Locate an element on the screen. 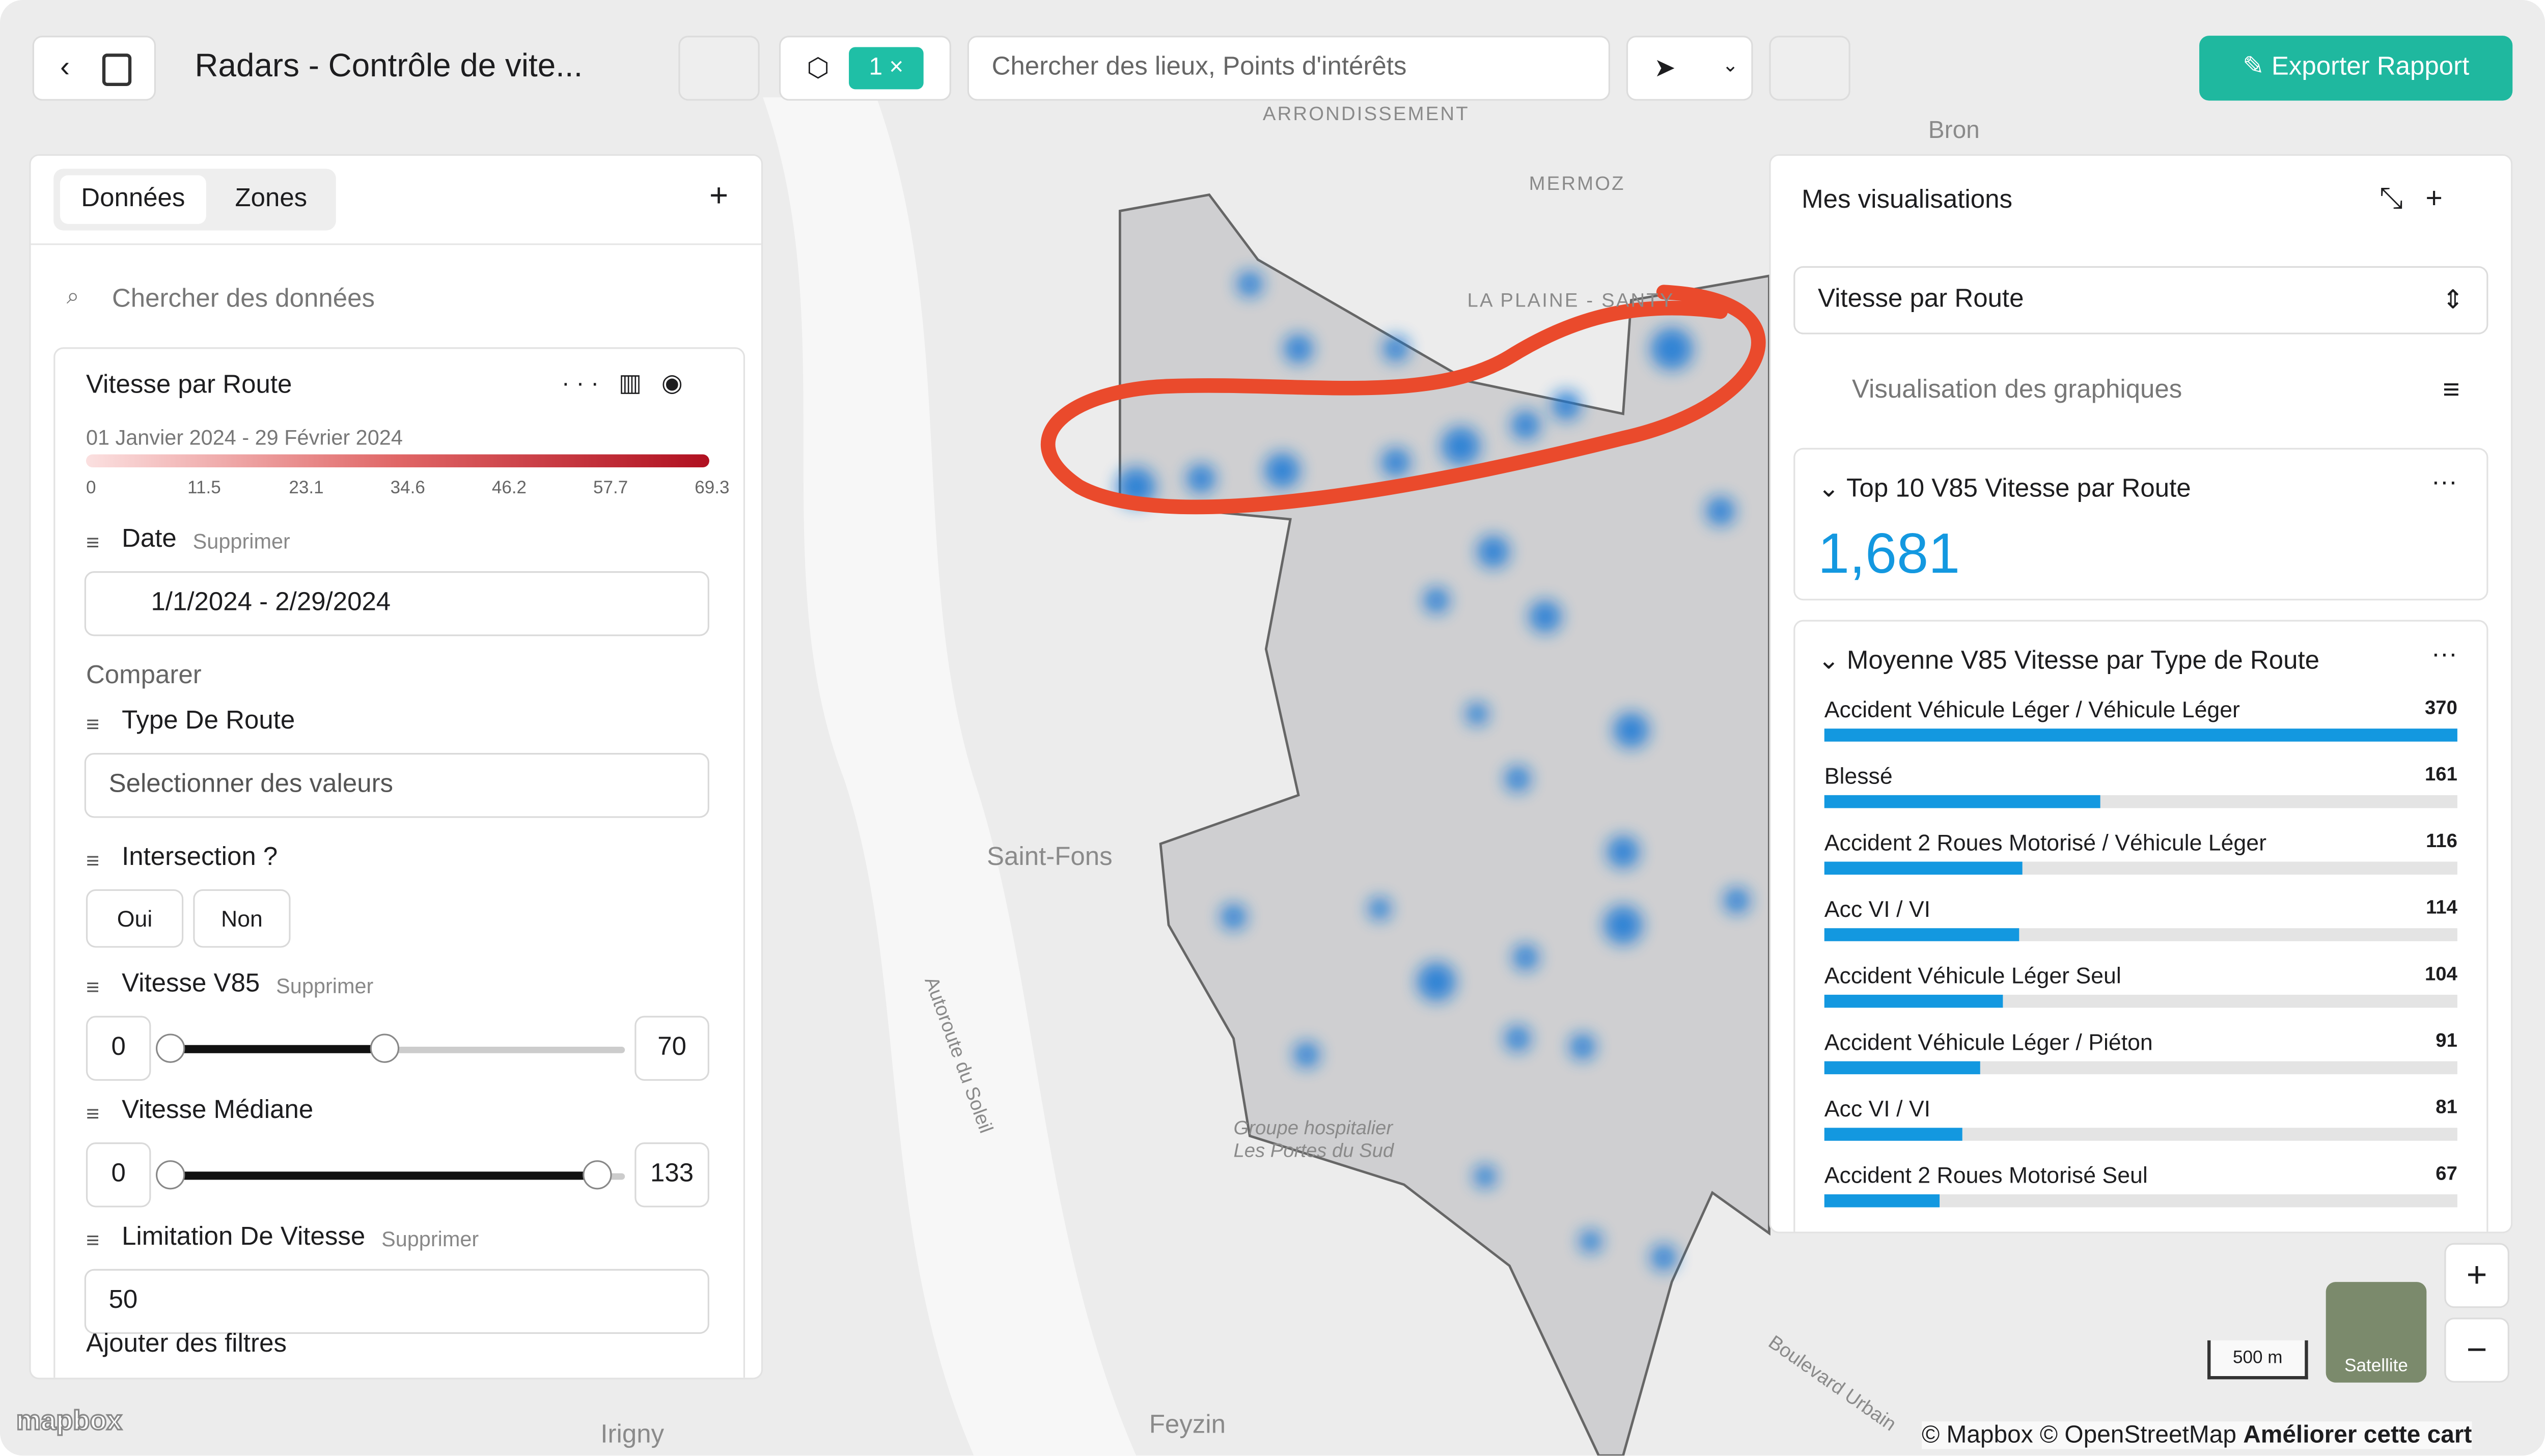  option-button: Oui is located at coordinates (135, 918).